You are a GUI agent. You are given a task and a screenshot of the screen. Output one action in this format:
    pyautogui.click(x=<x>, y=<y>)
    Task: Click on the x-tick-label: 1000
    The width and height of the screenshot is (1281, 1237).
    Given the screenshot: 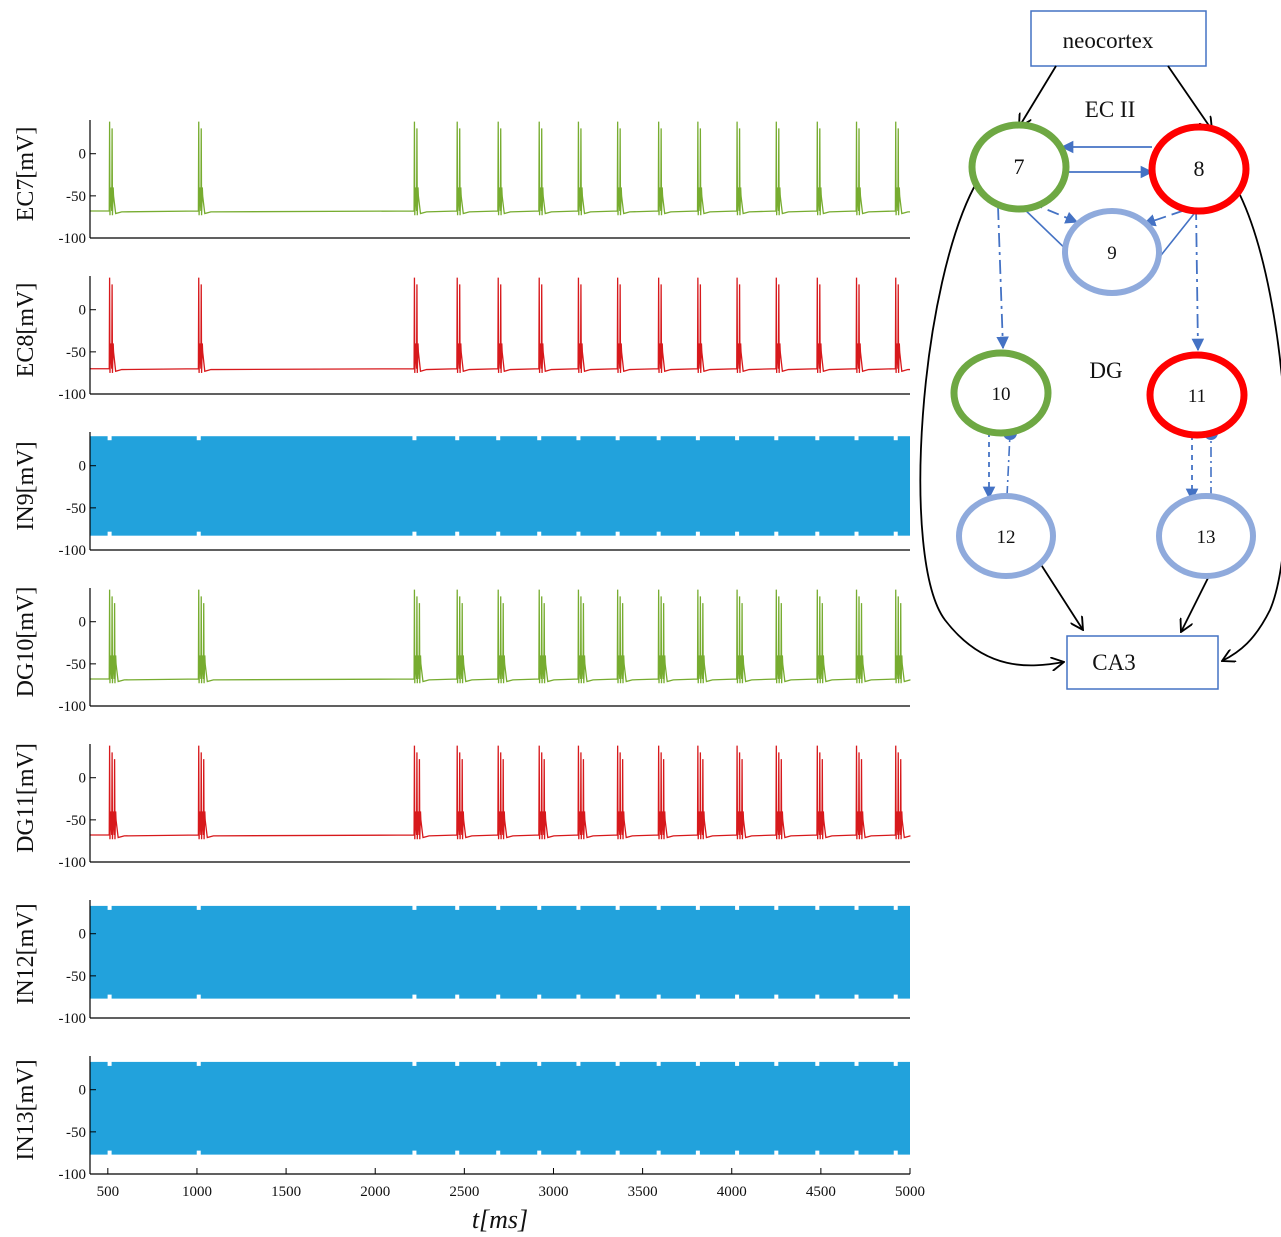 What is the action you would take?
    pyautogui.click(x=197, y=1192)
    